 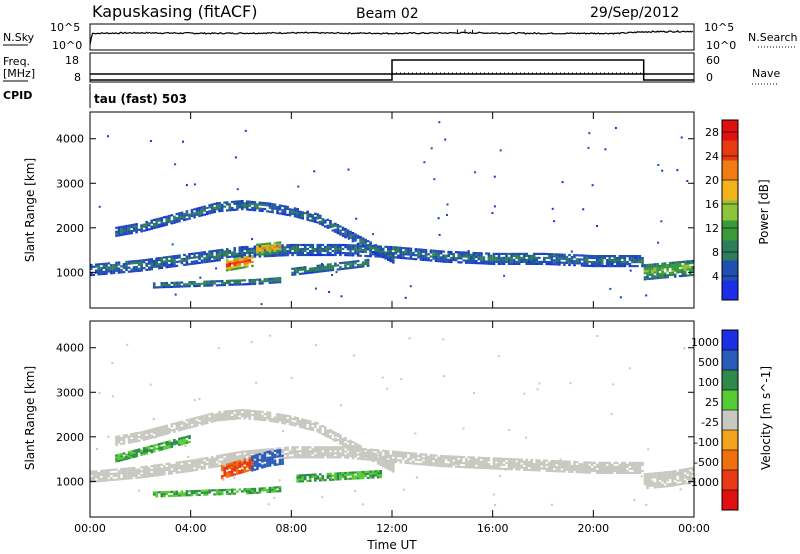 What do you see at coordinates (70, 228) in the screenshot?
I see `power-ytick-label-1: 2000` at bounding box center [70, 228].